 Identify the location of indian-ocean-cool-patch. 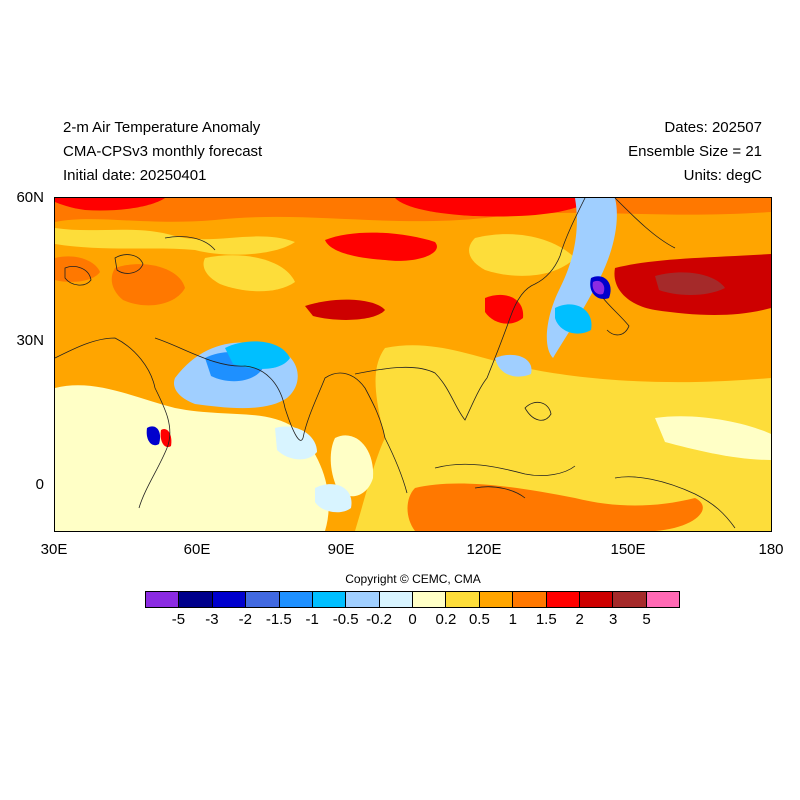
(296, 443).